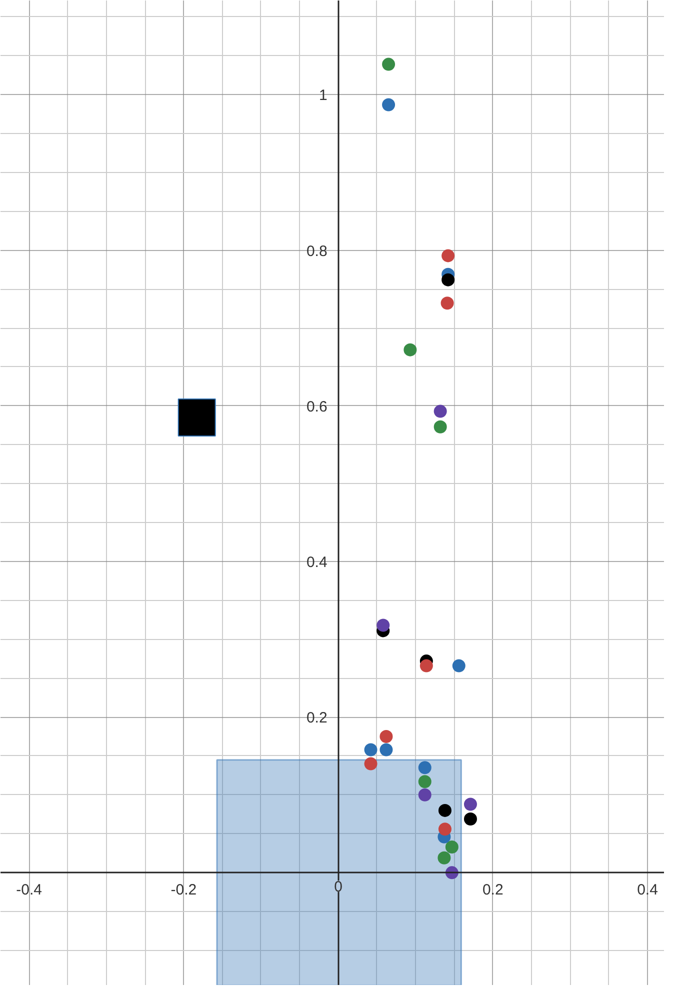 This screenshot has height=999, width=676. What do you see at coordinates (493, 890) in the screenshot?
I see `x-tick-label: 0.2` at bounding box center [493, 890].